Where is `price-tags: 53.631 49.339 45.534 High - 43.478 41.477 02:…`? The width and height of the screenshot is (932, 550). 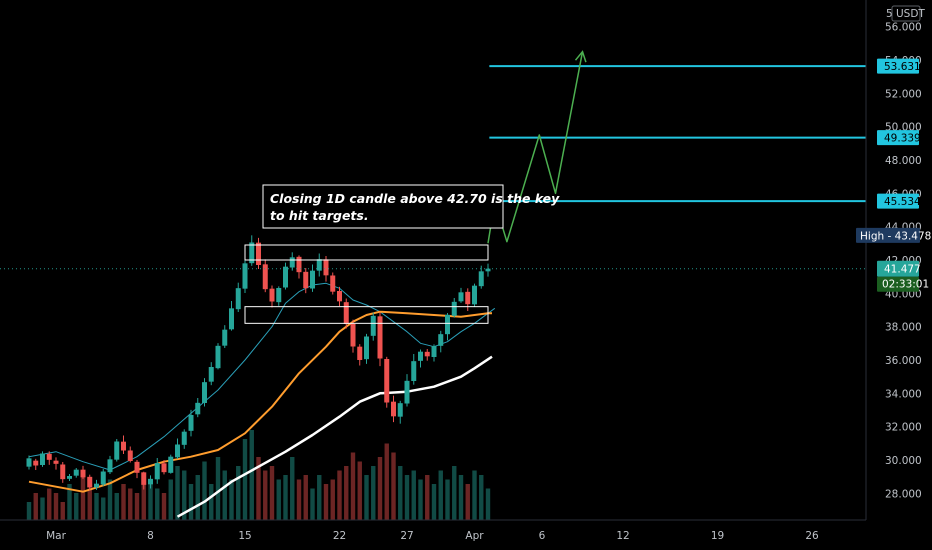
price-tags: 53.631 49.339 45.534 High - 43.478 41.477 02:… is located at coordinates (893, 175).